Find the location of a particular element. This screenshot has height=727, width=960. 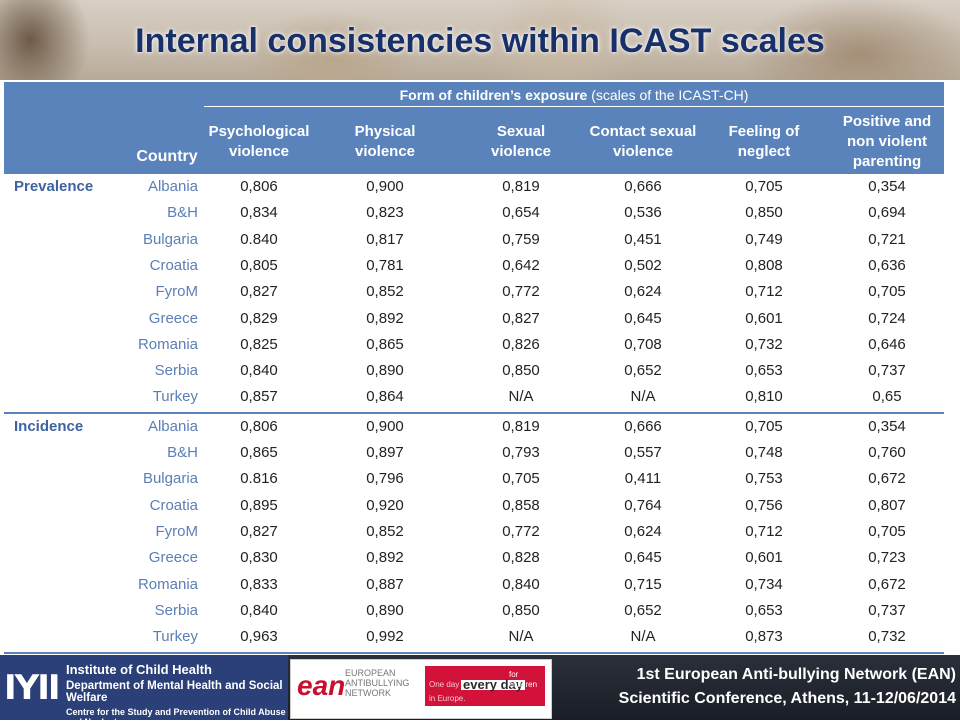

value-cell: 0,834 is located at coordinates (259, 213).